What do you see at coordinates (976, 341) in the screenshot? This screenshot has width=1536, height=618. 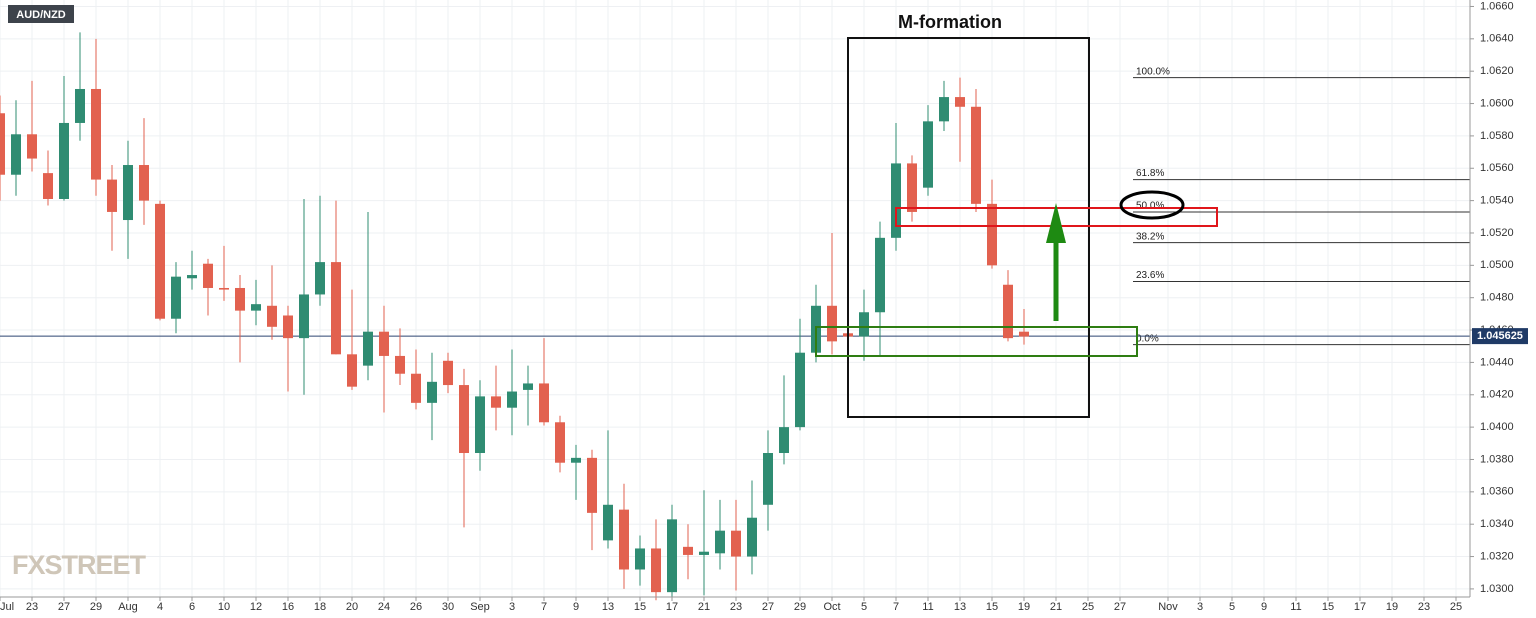 I see `support-zone` at bounding box center [976, 341].